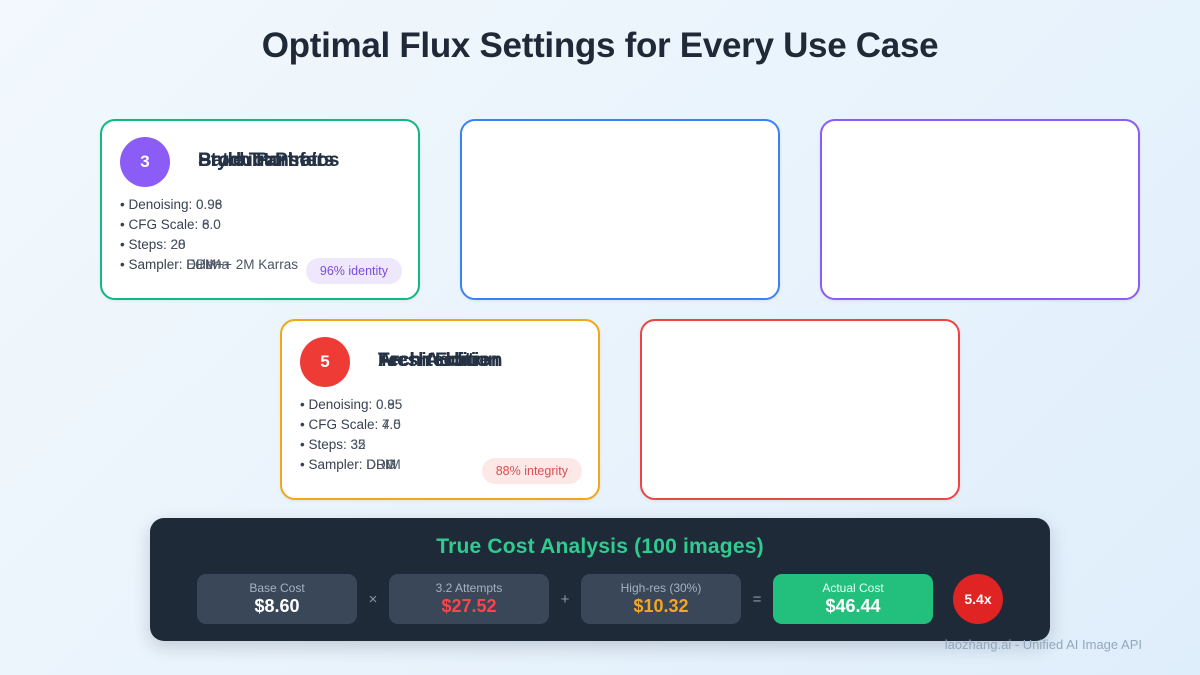 The height and width of the screenshot is (675, 1200). I want to click on cost-box-4: Actual Cost $46.44, so click(853, 599).